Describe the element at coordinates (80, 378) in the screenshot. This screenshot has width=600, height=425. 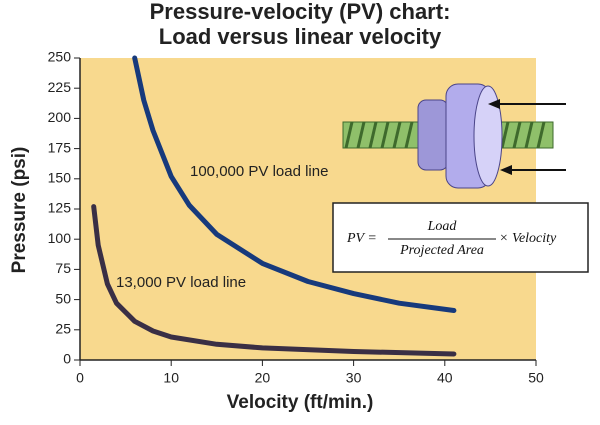
I see `x-tick-label: 0` at that location.